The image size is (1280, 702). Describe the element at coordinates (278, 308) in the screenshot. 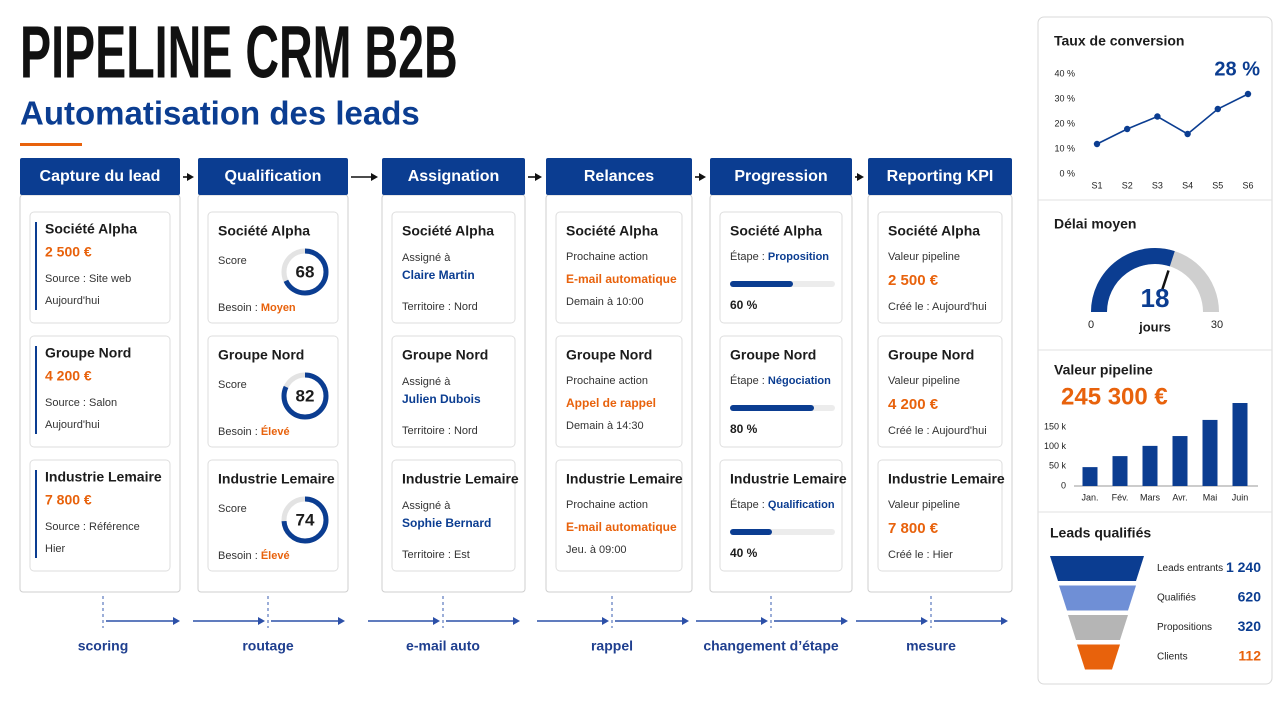

I see `need-value: Moyen` at that location.